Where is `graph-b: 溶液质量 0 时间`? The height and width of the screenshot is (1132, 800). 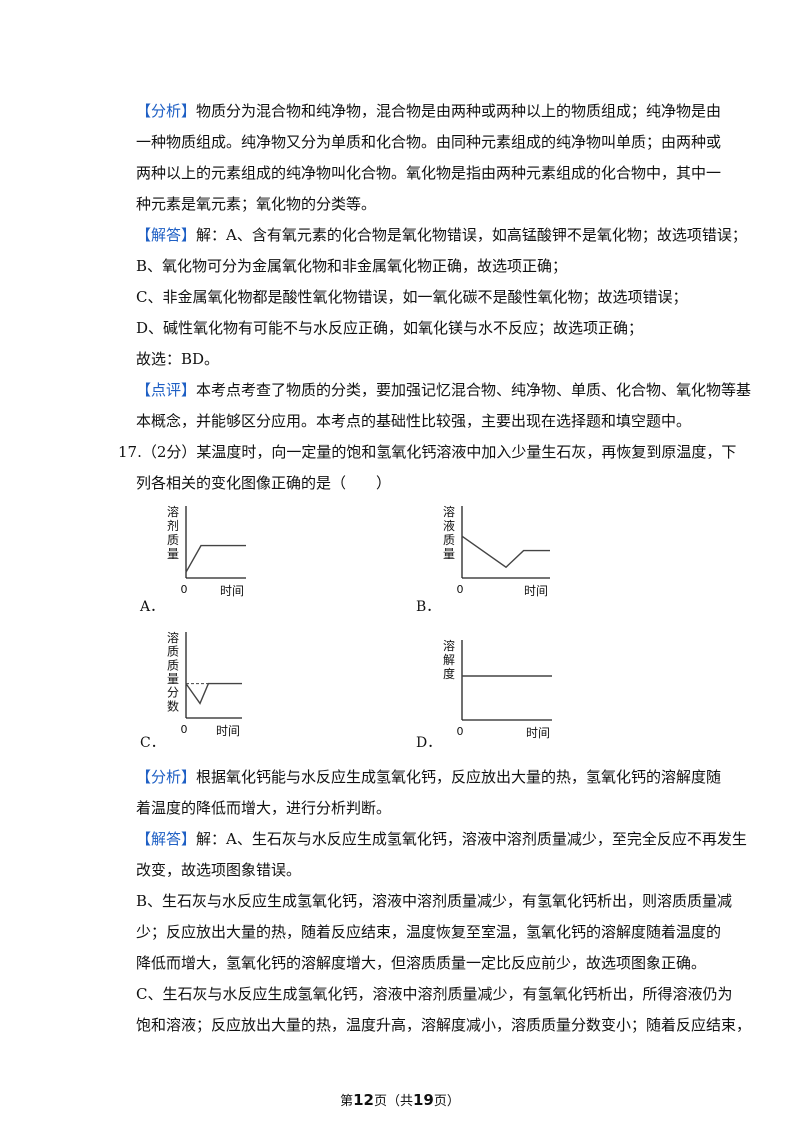 graph-b: 溶液质量 0 时间 is located at coordinates (506, 555).